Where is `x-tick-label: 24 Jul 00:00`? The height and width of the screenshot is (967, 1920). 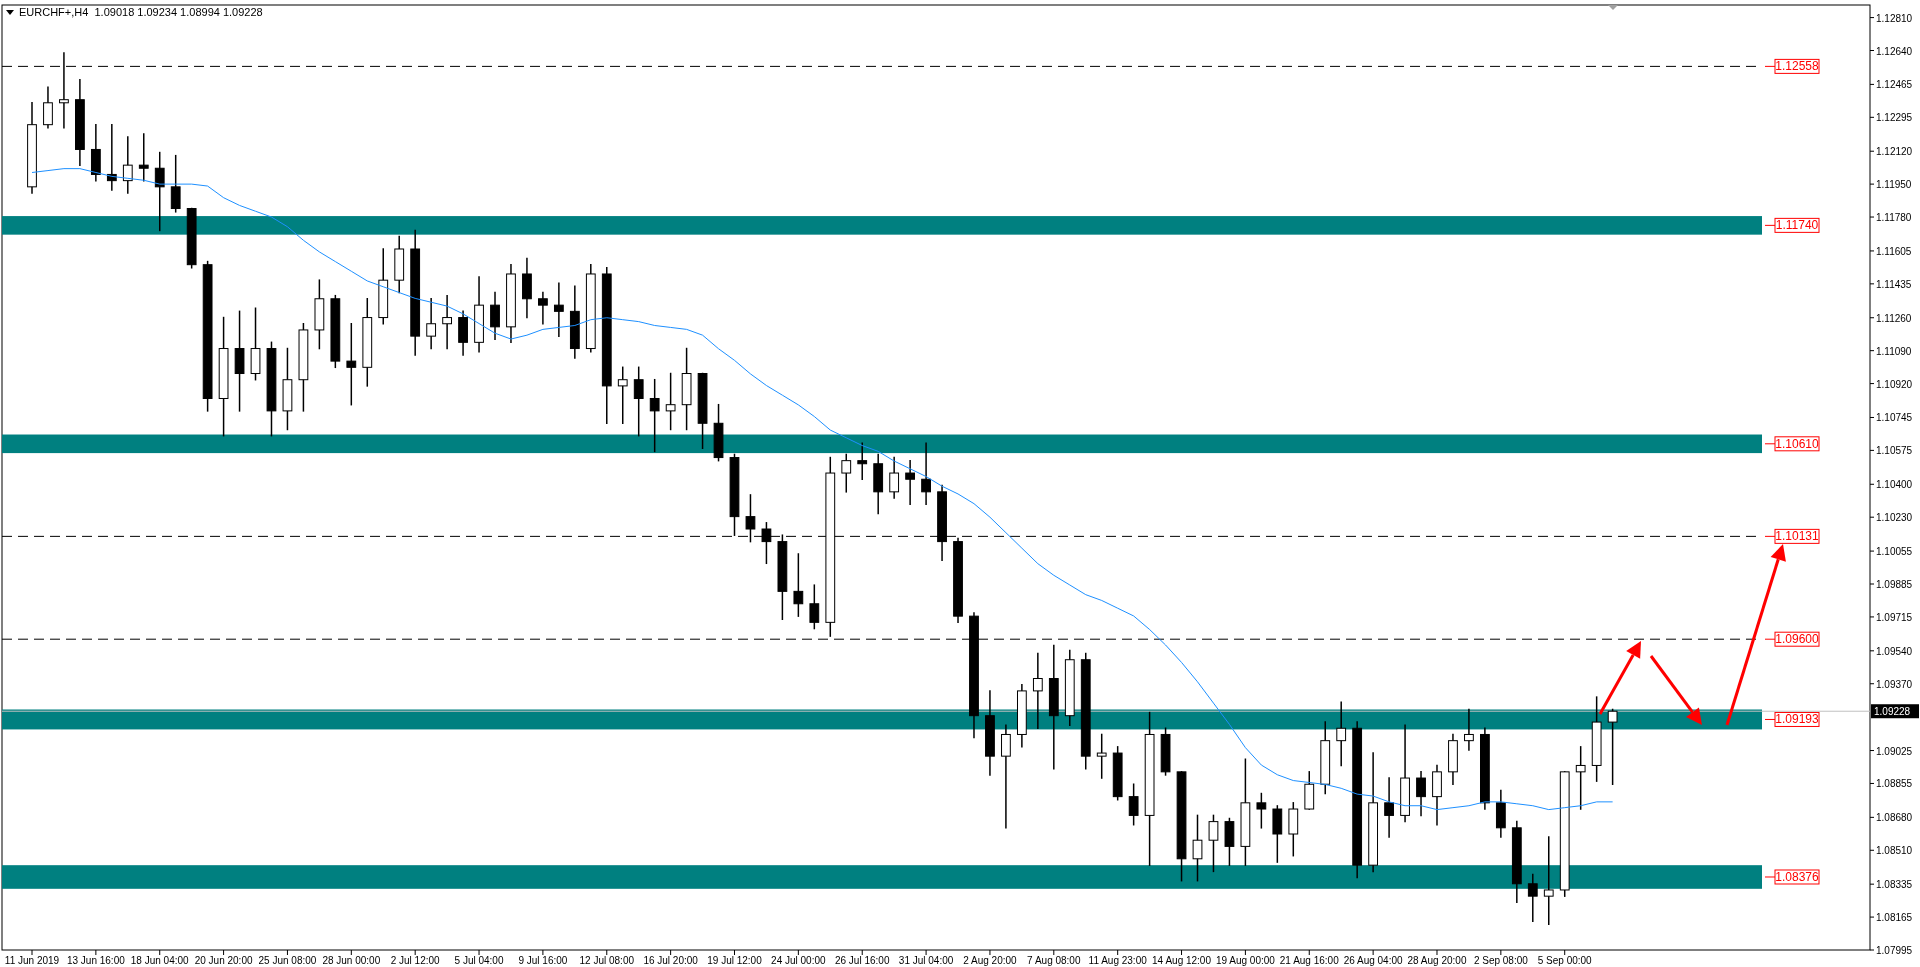
x-tick-label: 24 Jul 00:00 is located at coordinates (799, 960).